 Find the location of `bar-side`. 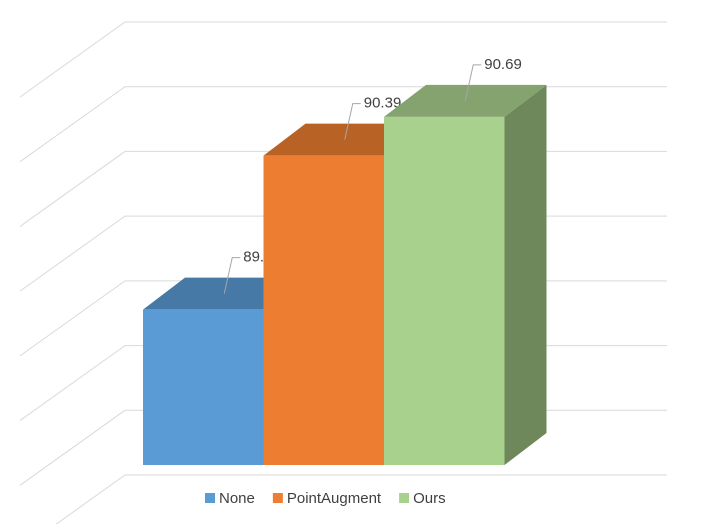

bar-side is located at coordinates (525, 274).